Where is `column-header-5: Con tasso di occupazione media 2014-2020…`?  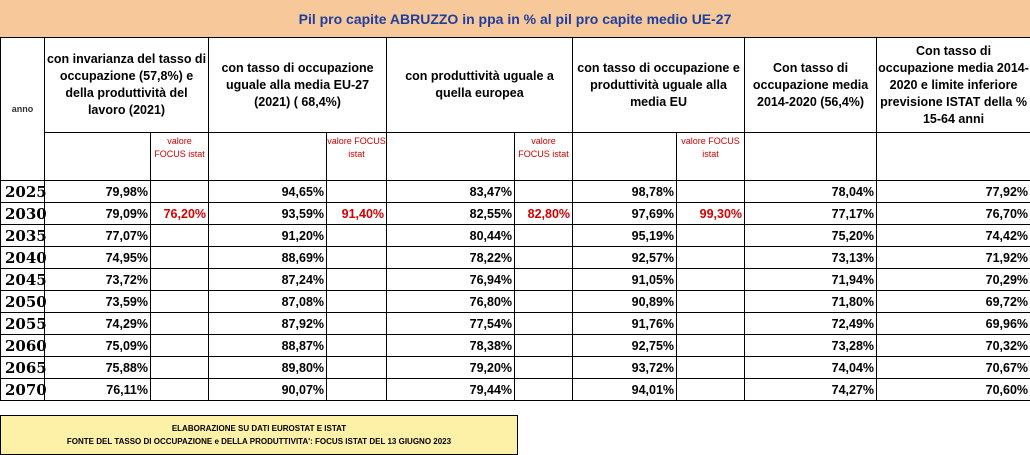 column-header-5: Con tasso di occupazione media 2014-2020… is located at coordinates (811, 85).